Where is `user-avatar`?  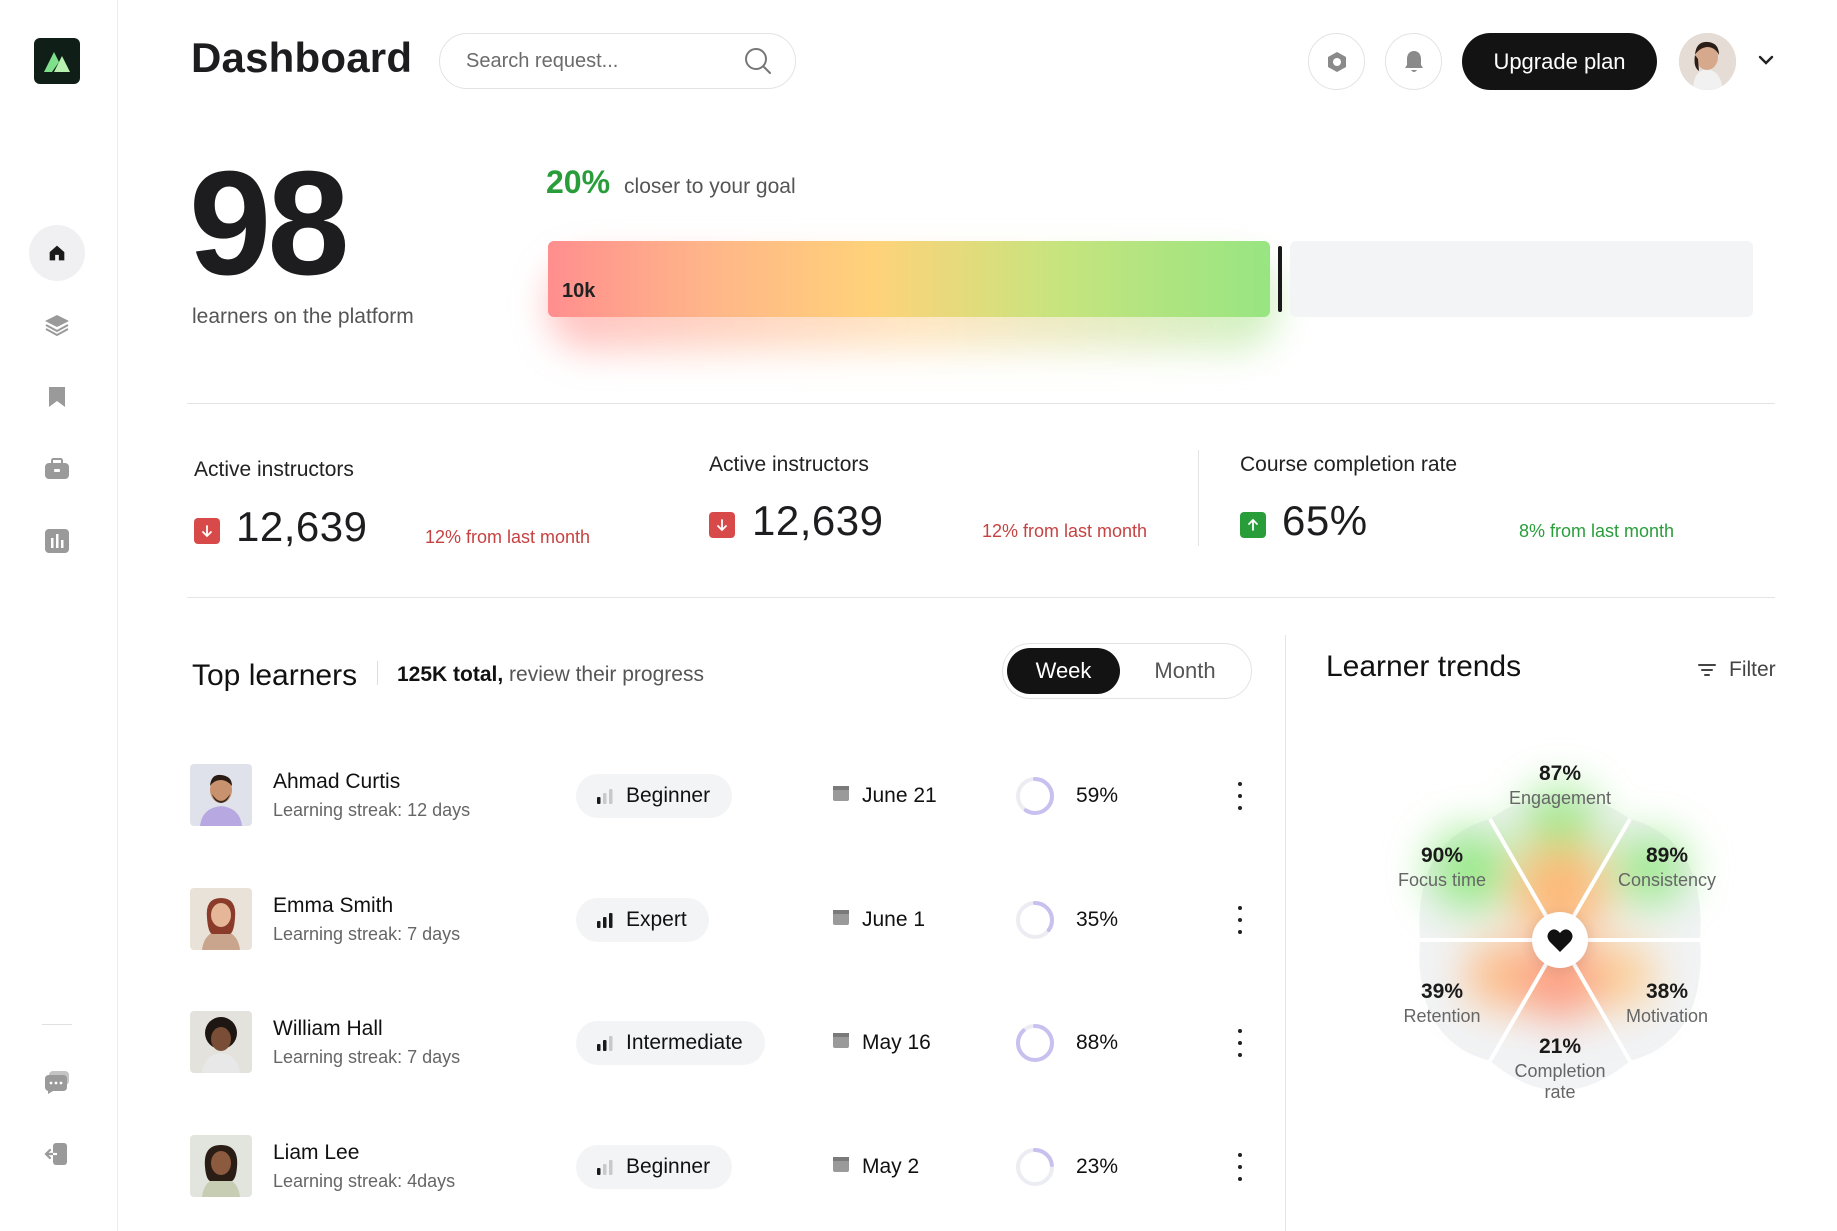
user-avatar is located at coordinates (1707, 61).